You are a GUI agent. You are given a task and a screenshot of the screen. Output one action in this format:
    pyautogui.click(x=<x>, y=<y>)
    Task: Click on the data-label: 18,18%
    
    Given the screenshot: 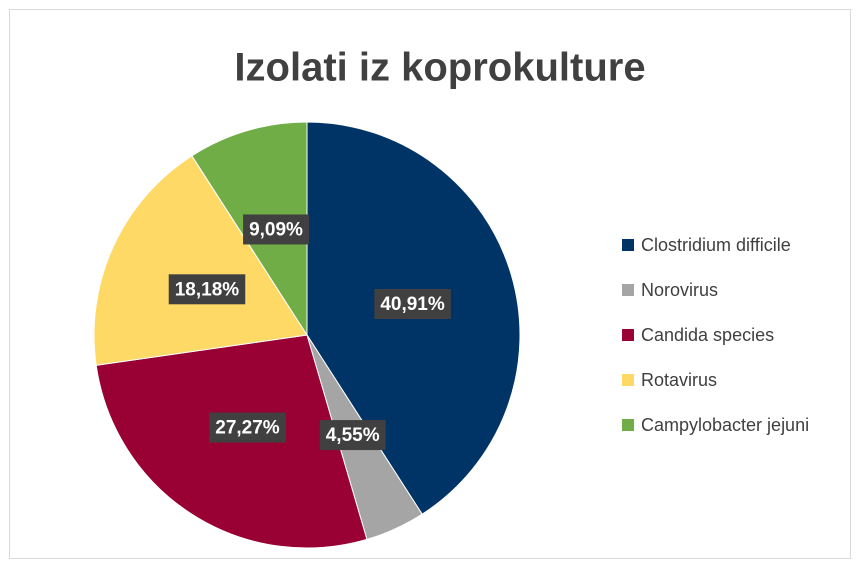 What is the action you would take?
    pyautogui.click(x=207, y=289)
    